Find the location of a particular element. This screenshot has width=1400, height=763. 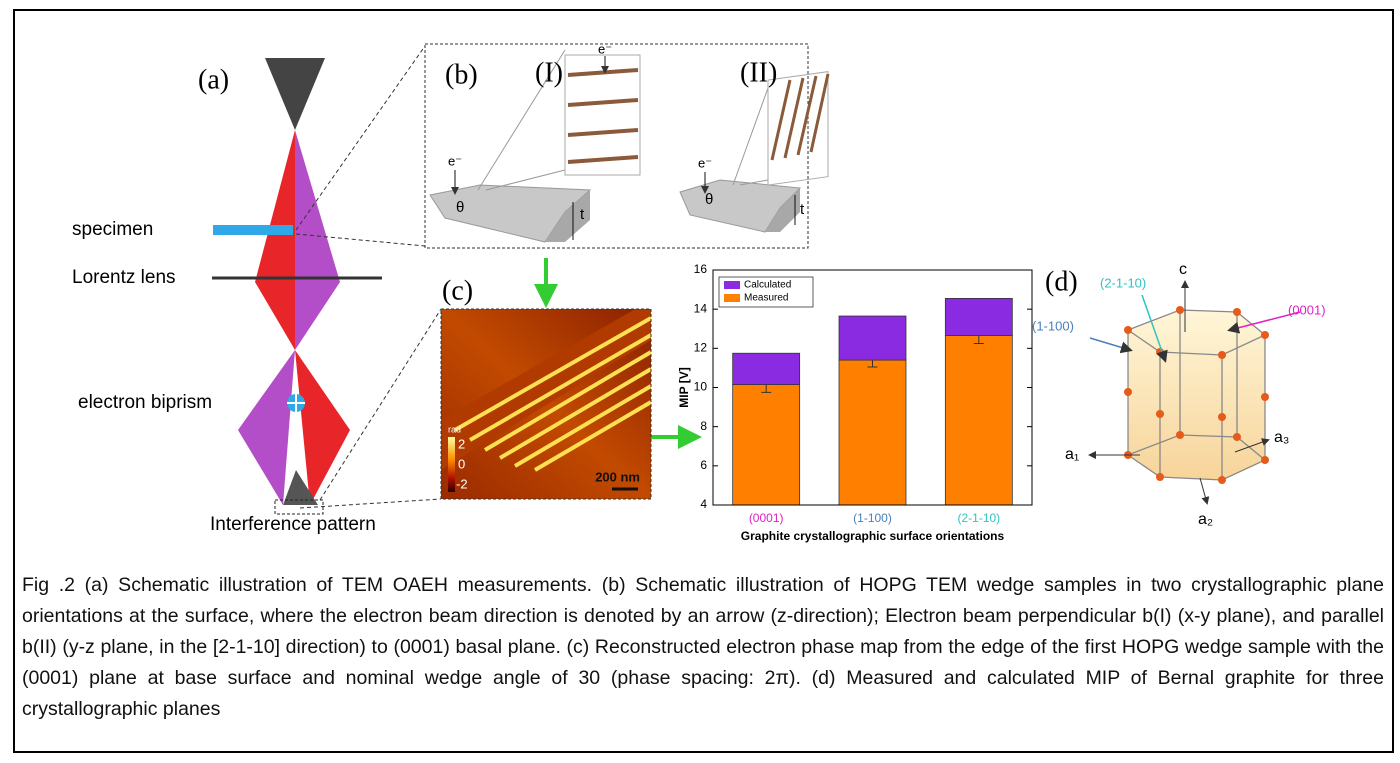

axis-label: a₃ is located at coordinates (1281, 437).